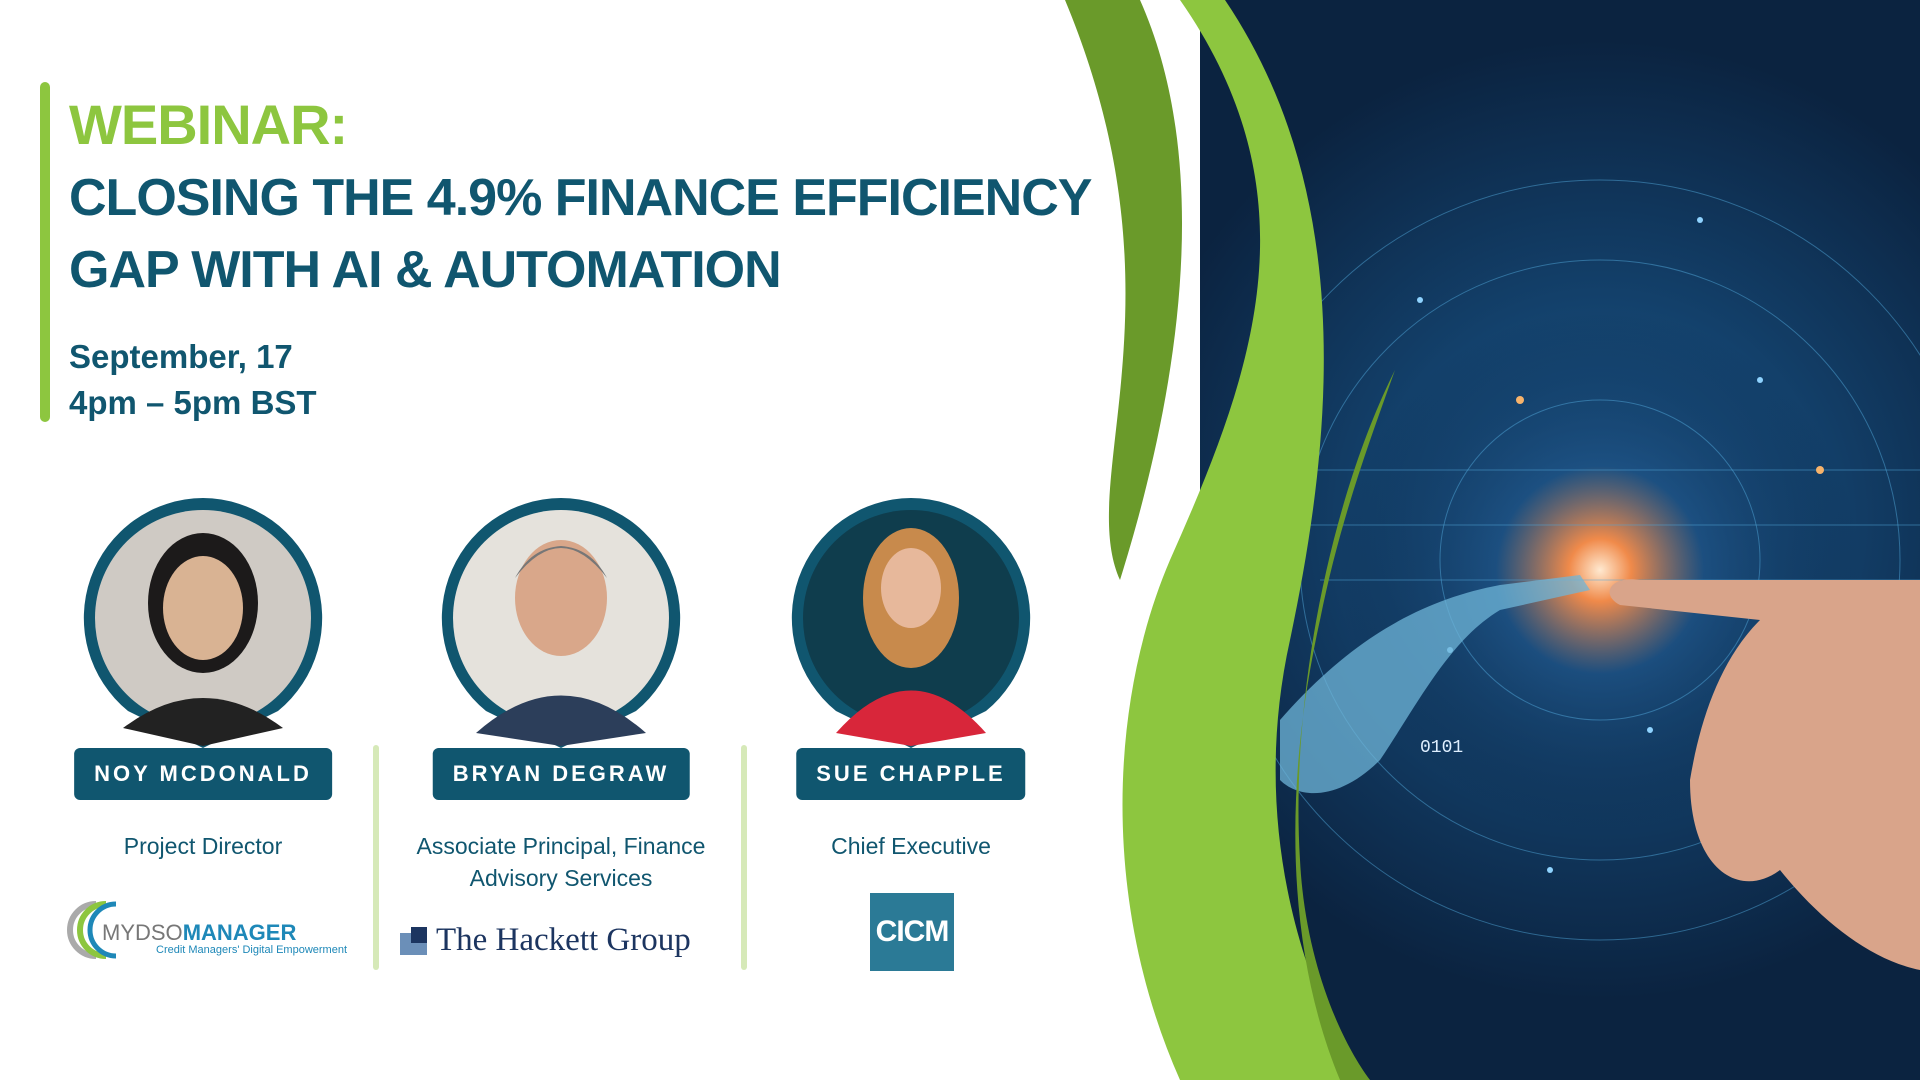 Image resolution: width=1920 pixels, height=1080 pixels. What do you see at coordinates (413, 940) in the screenshot?
I see `hackett-squares-icon` at bounding box center [413, 940].